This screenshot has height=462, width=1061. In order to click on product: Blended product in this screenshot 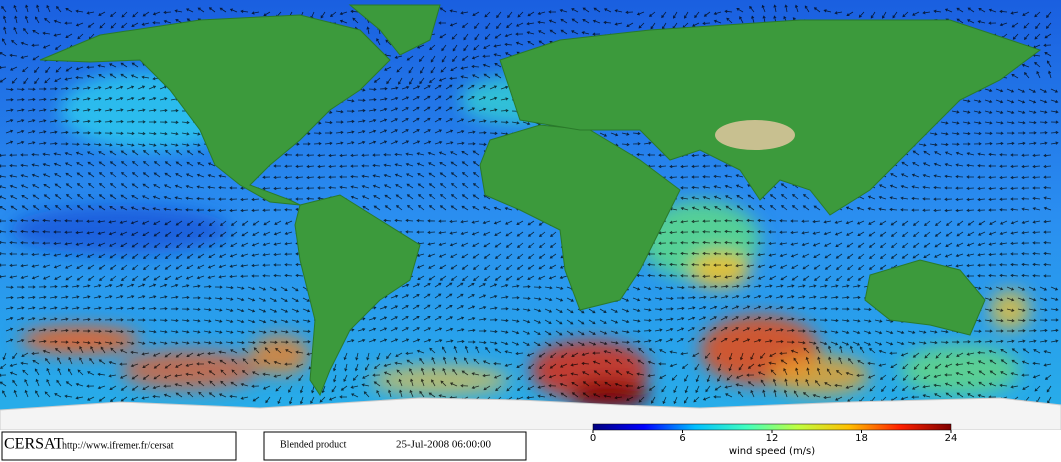, I will do `click(313, 444)`.